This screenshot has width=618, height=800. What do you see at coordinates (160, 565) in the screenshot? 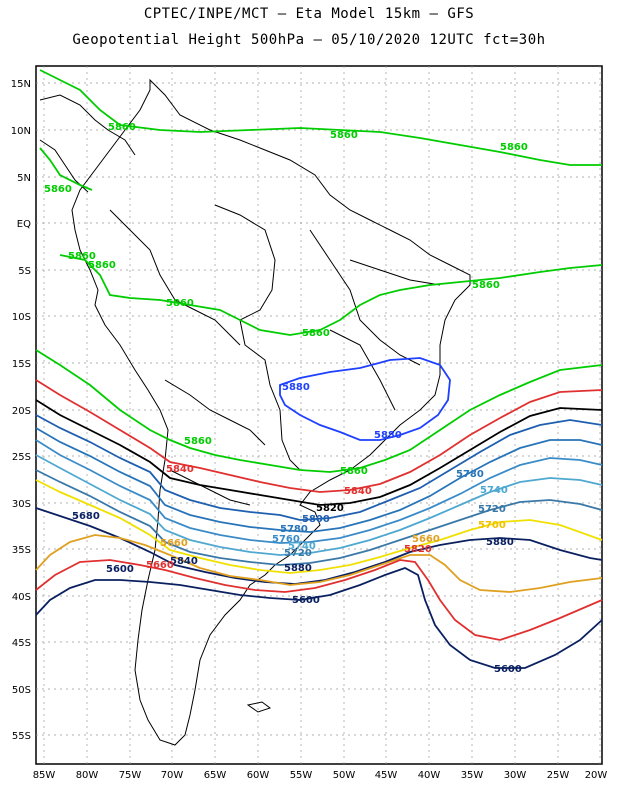
I see `contour-label-5620: 5660` at bounding box center [160, 565].